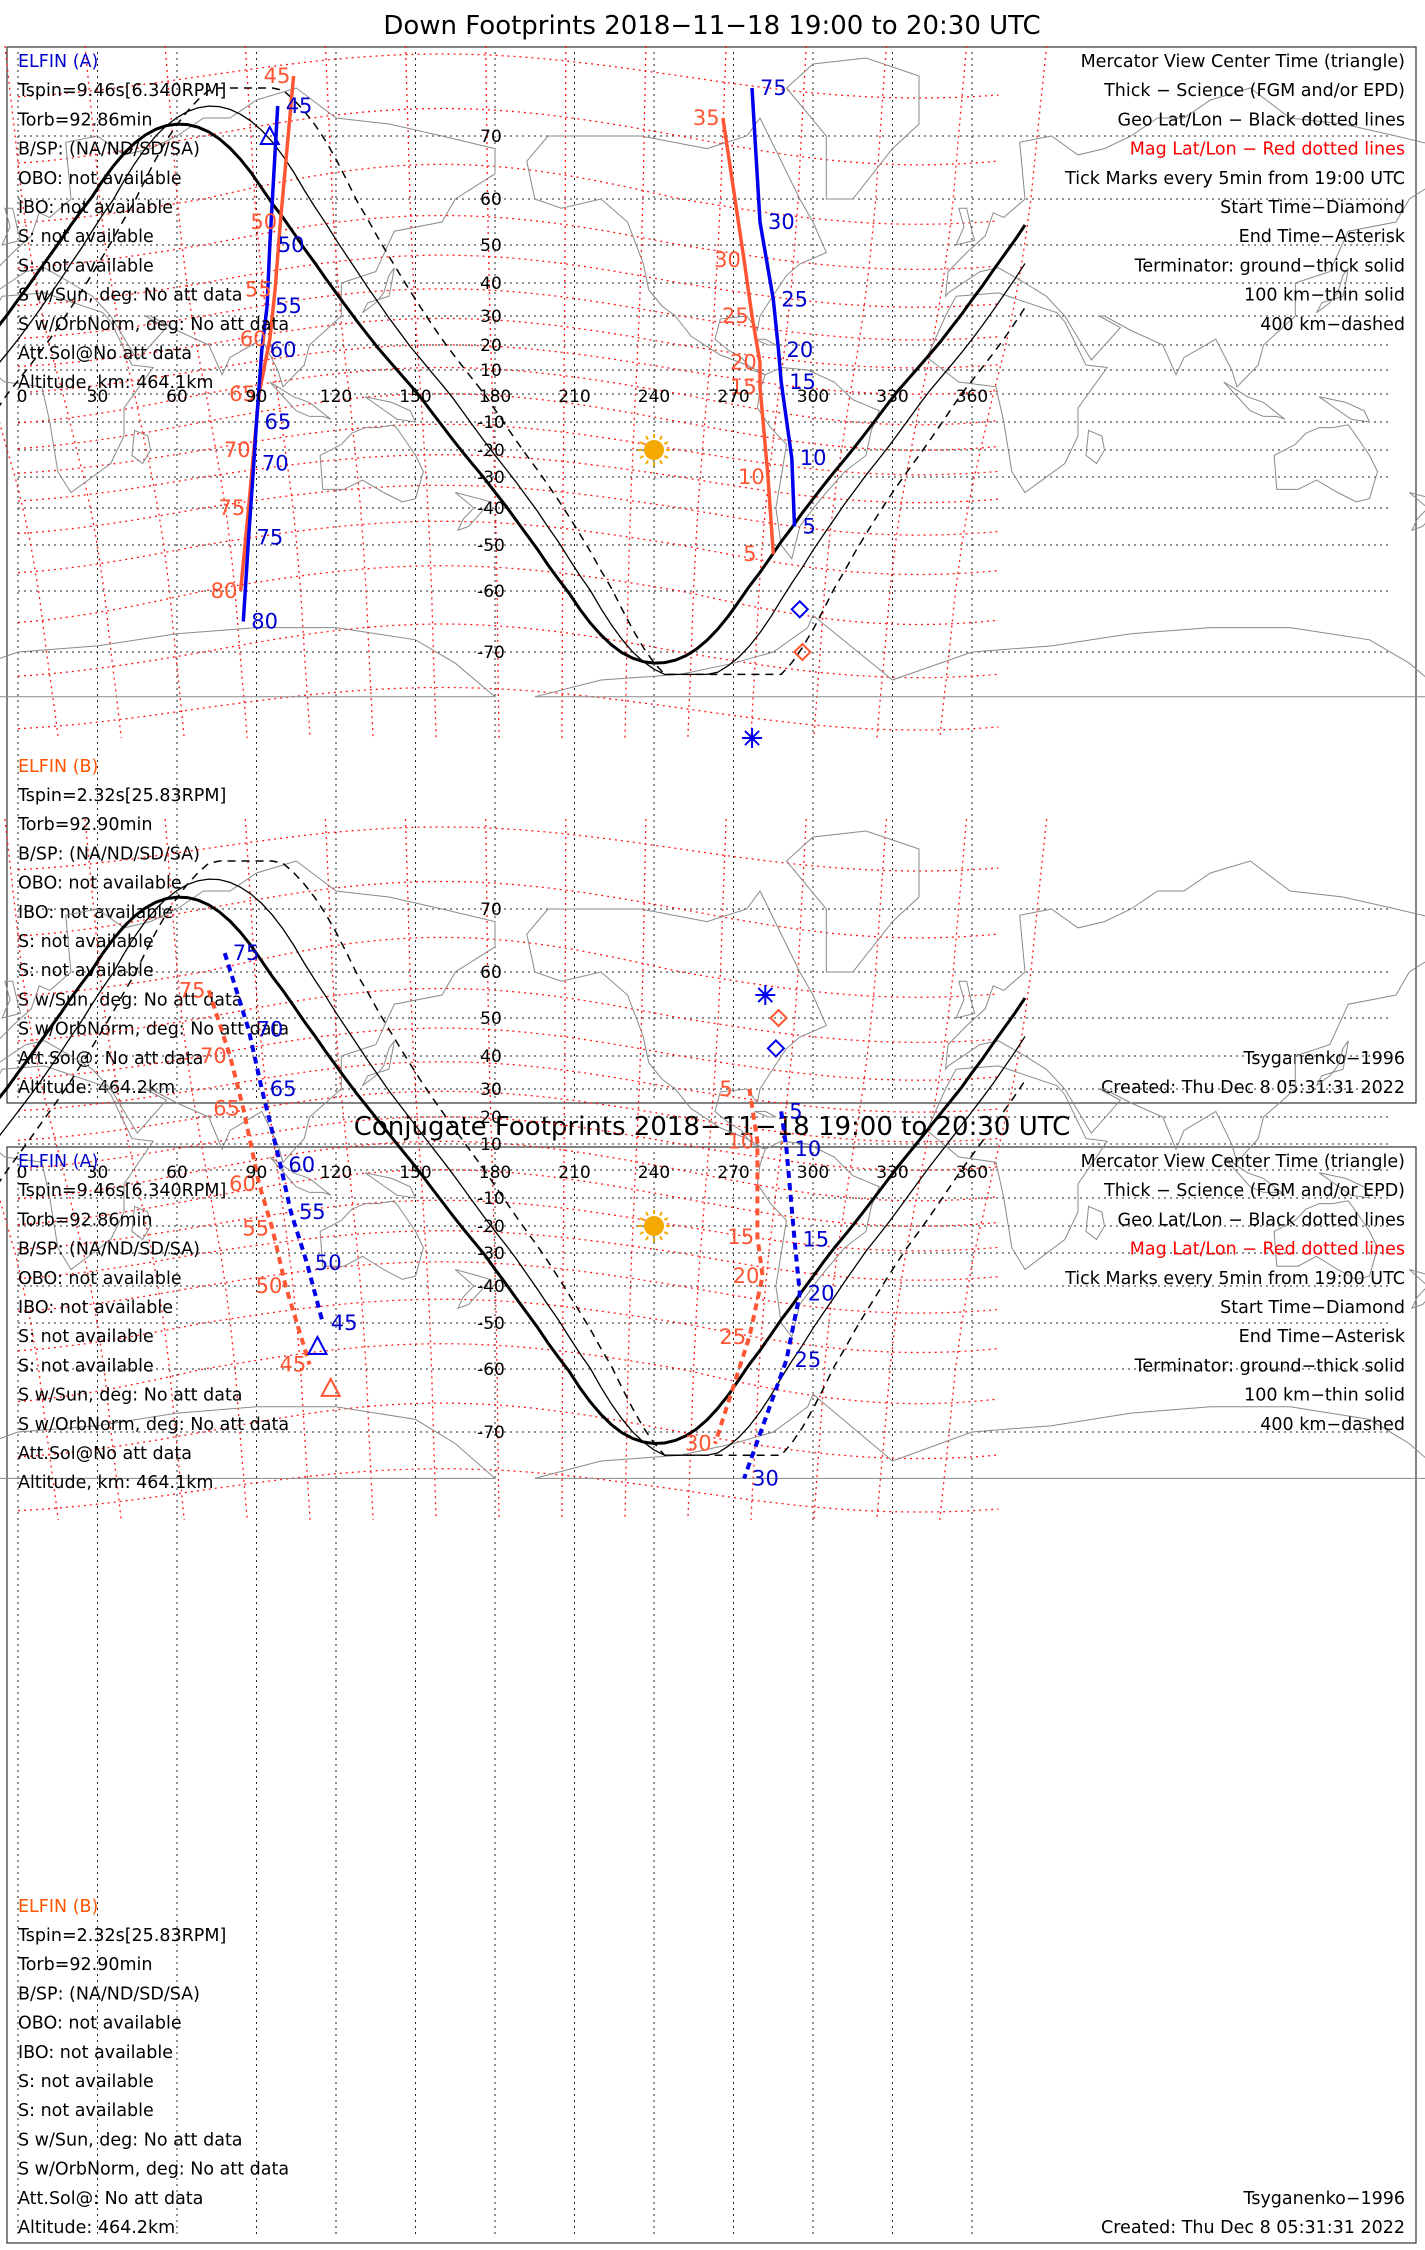  Describe the element at coordinates (264, 622) in the screenshot. I see `elfin-a-tick-label: 80` at that location.